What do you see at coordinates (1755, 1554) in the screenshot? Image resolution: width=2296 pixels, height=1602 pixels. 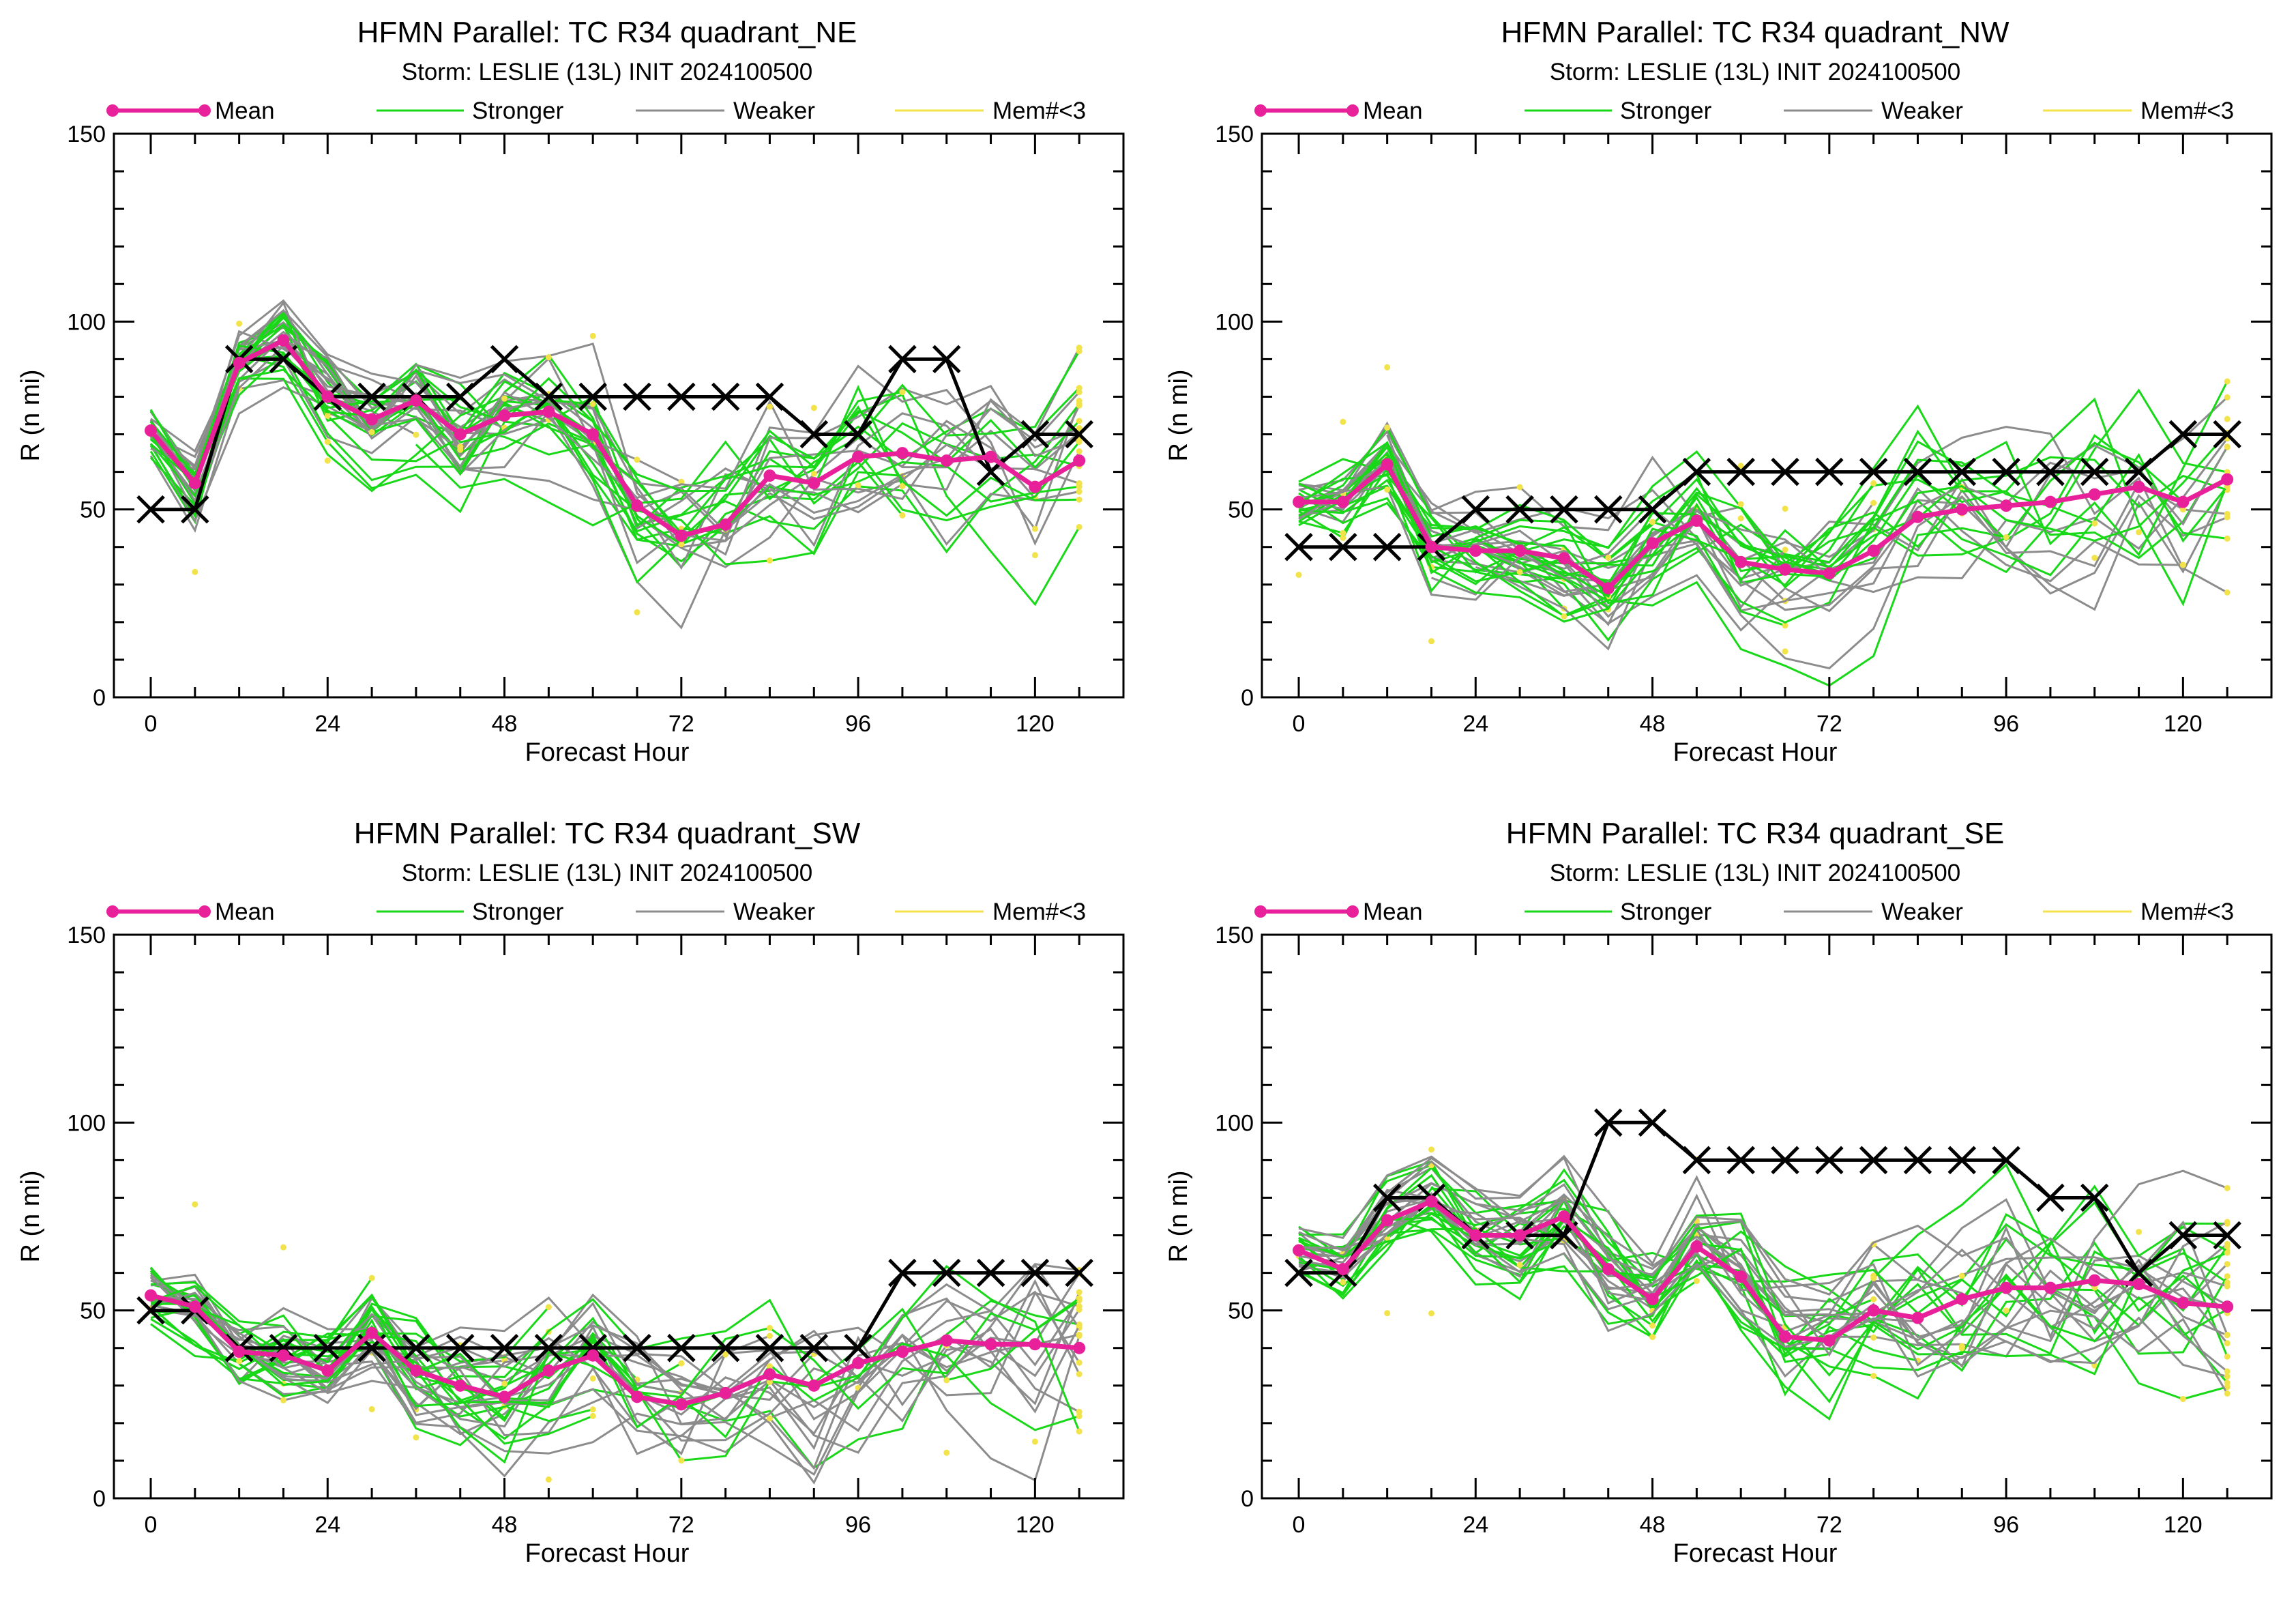 I see `x-axis-title: Forecast Hour` at bounding box center [1755, 1554].